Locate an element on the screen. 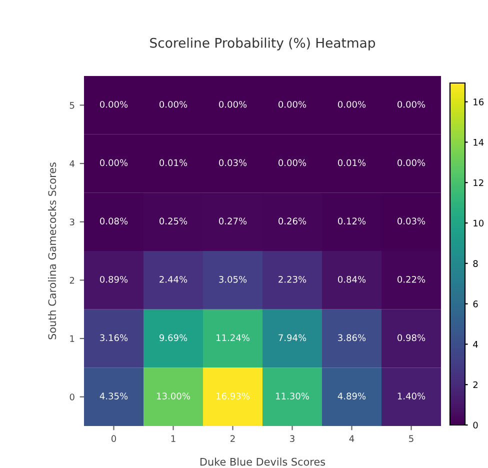 The width and height of the screenshot is (488, 468). y-tick-label: 4 is located at coordinates (72, 163).